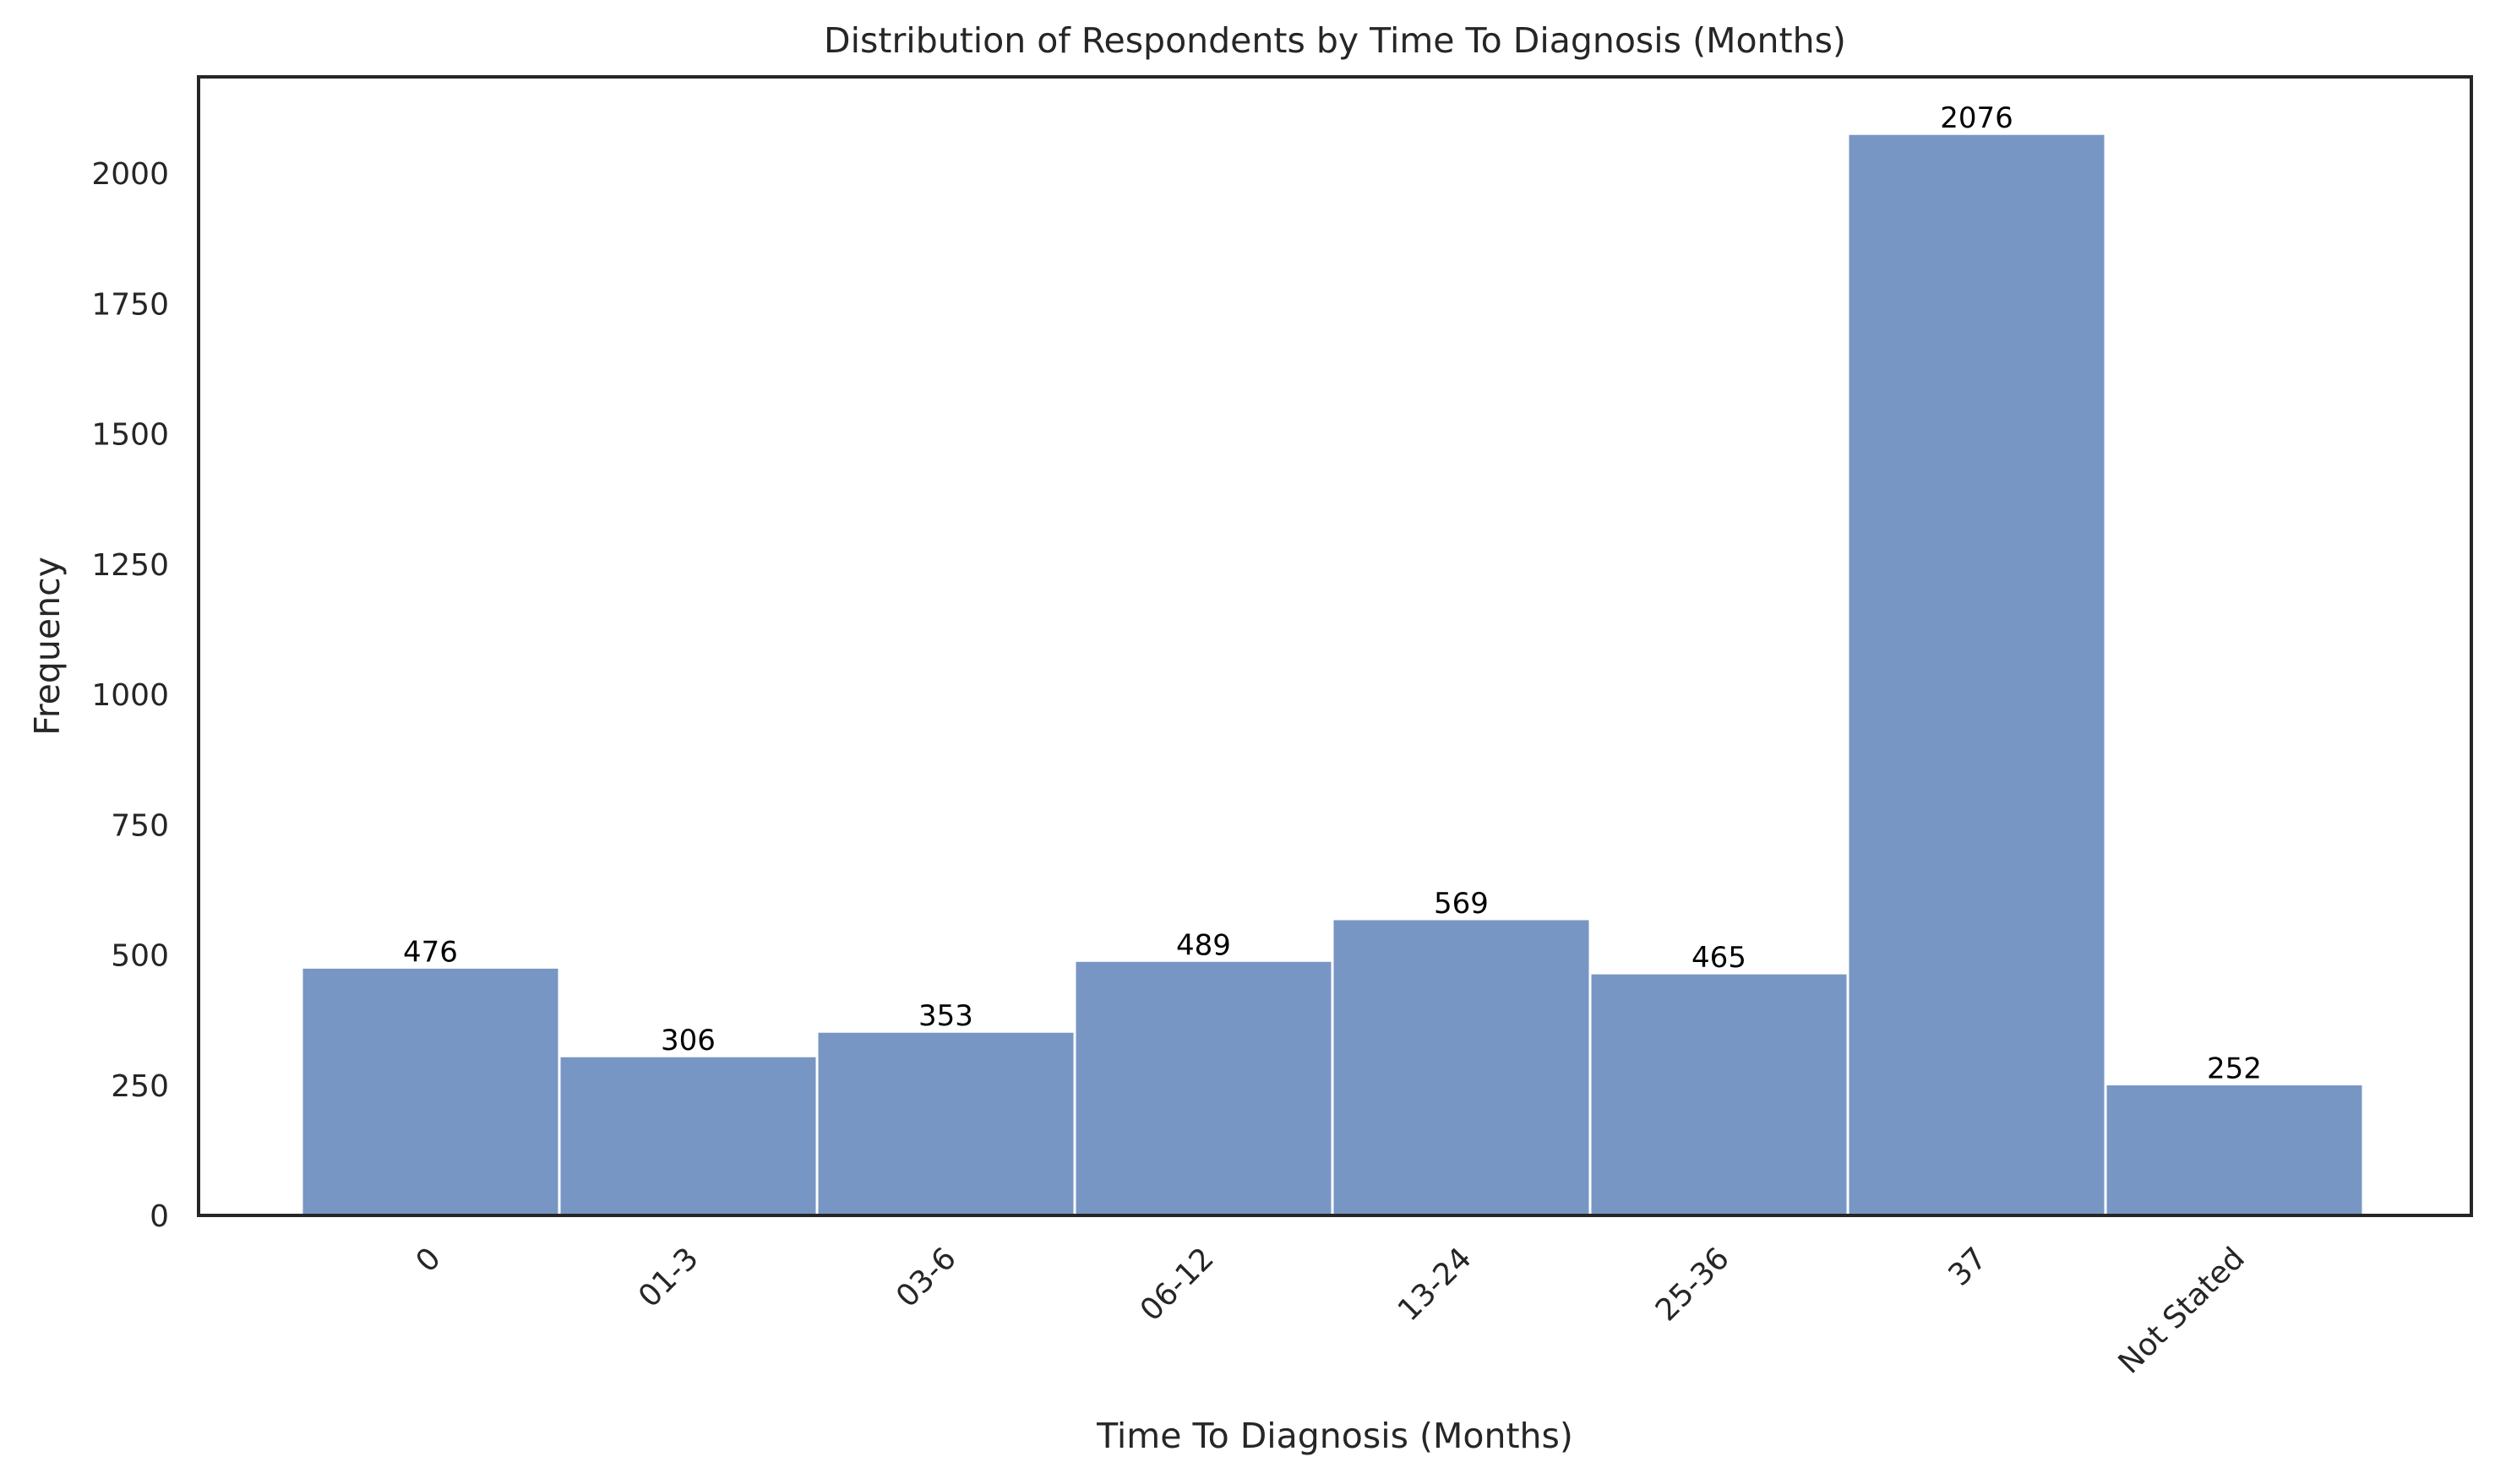 The width and height of the screenshot is (2495, 1484). Describe the element at coordinates (140, 956) in the screenshot. I see `y-tick-label-3: 500` at that location.